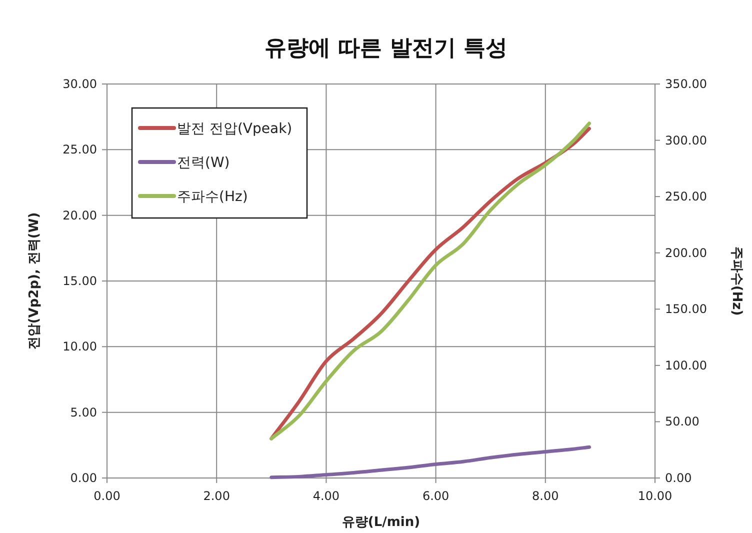  Describe the element at coordinates (381, 522) in the screenshot. I see `x-axis-title: 유량(L/min)` at that location.